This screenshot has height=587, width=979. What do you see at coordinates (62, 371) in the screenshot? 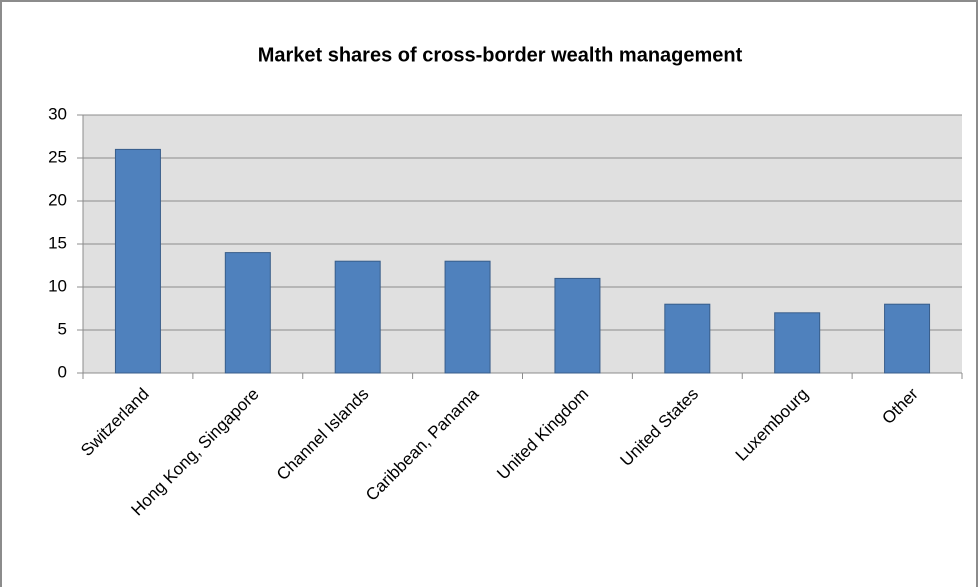
I see `y-tick-label: 0` at bounding box center [62, 371].